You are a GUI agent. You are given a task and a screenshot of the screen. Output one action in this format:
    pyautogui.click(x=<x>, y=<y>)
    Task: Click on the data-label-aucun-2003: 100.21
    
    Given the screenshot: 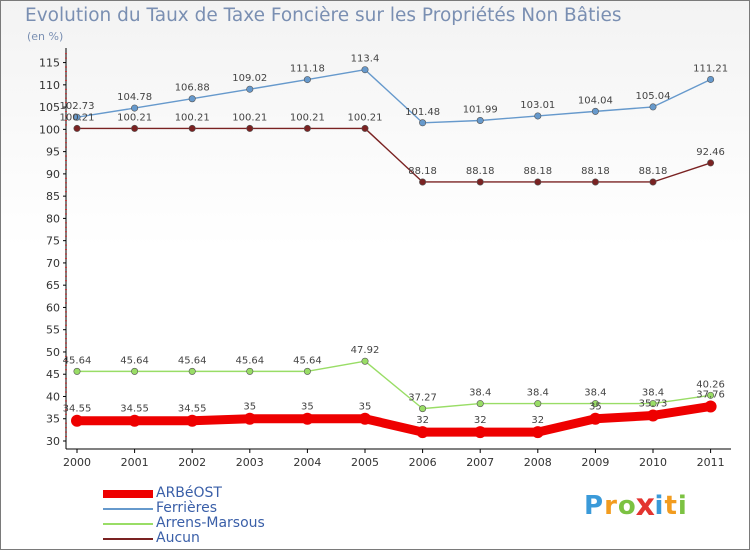 What is the action you would take?
    pyautogui.click(x=249, y=117)
    